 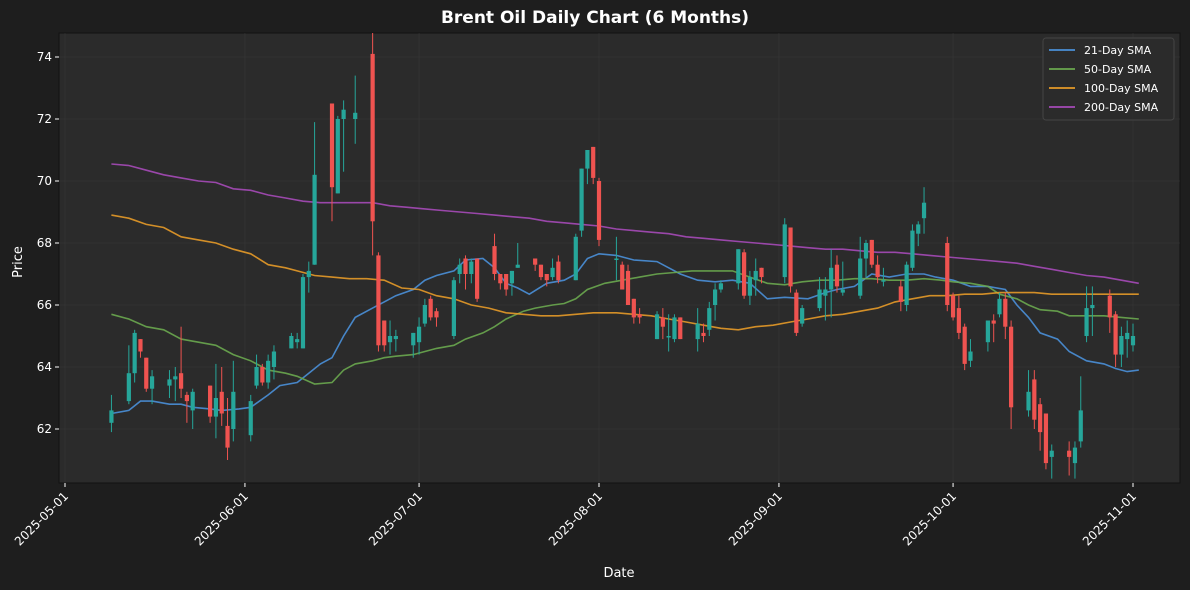 I want to click on x-tick-label: 2025-11-01, so click(x=1109, y=518).